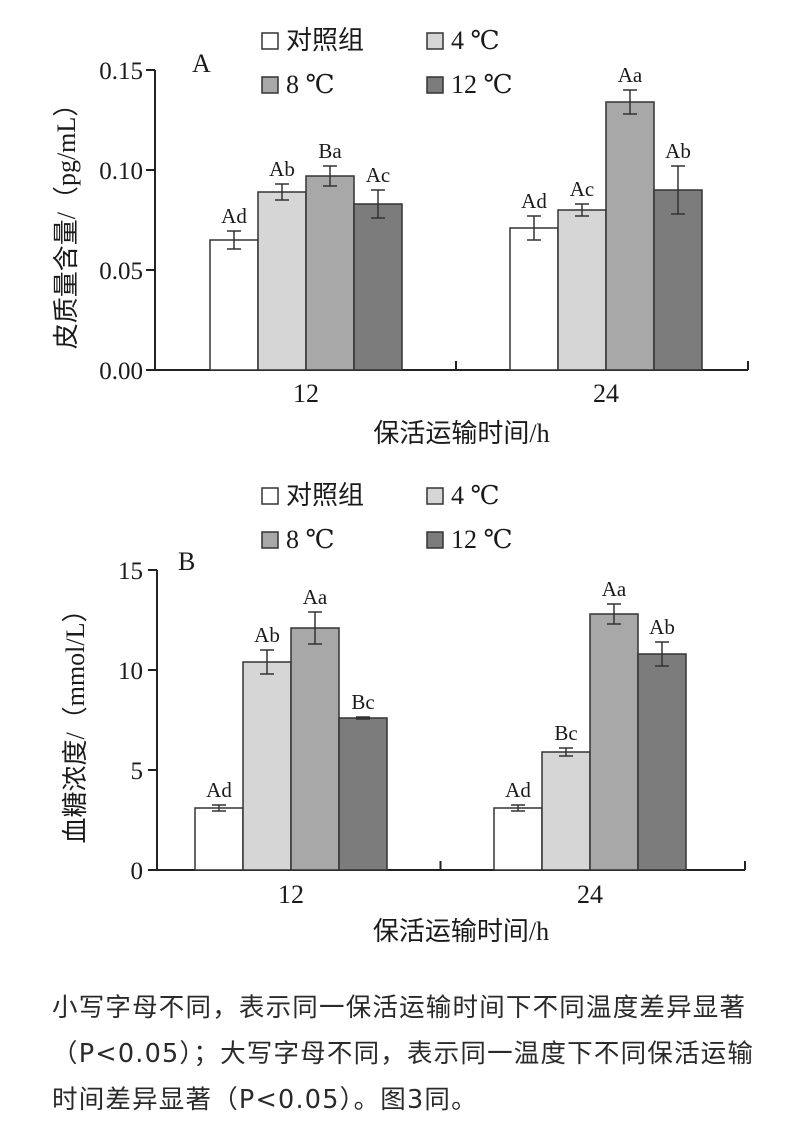 The height and width of the screenshot is (1132, 788). Describe the element at coordinates (66, 220) in the screenshot. I see `panel-a-y-axis-title: 皮质量含量/（pg/mL）` at that location.